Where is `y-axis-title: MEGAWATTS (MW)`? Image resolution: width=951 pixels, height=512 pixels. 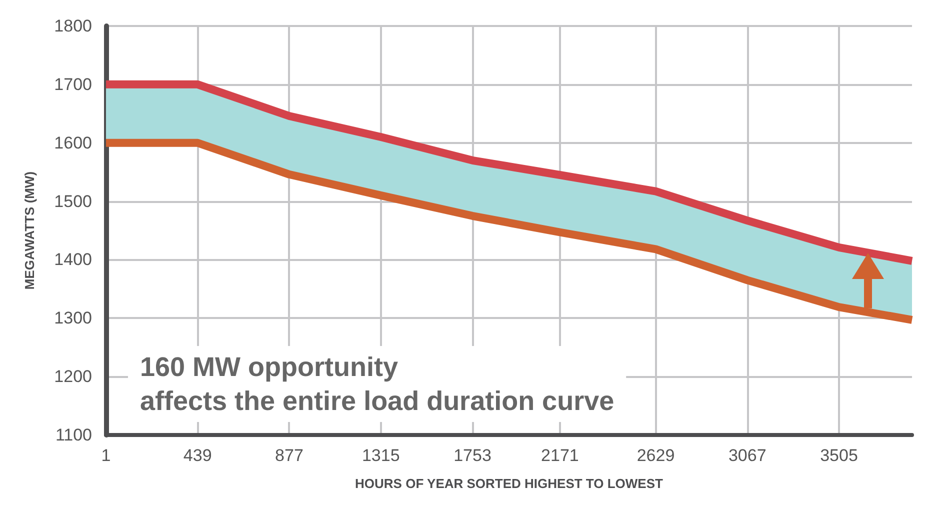 y-axis-title: MEGAWATTS (MW) is located at coordinates (29, 230).